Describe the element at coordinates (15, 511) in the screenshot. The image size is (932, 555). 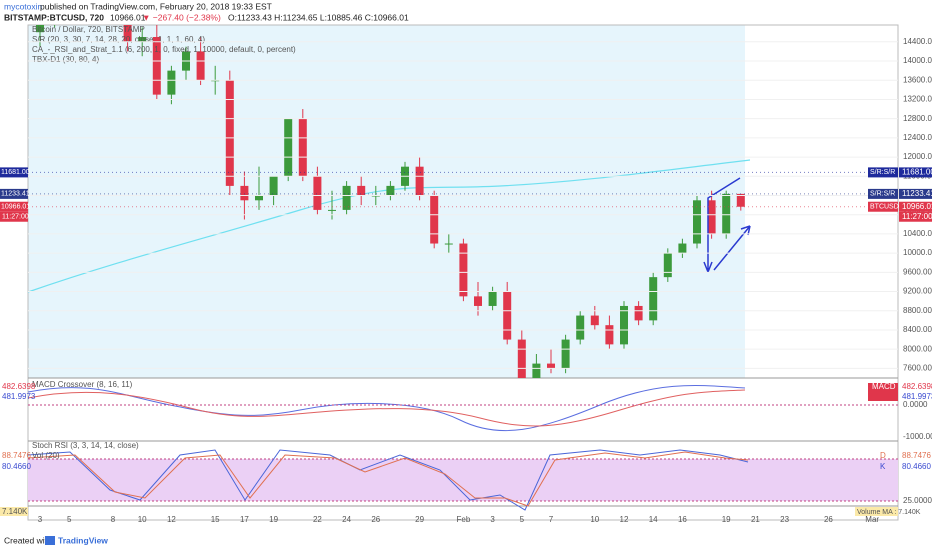
I see `volume-left: 7.140K` at that location.